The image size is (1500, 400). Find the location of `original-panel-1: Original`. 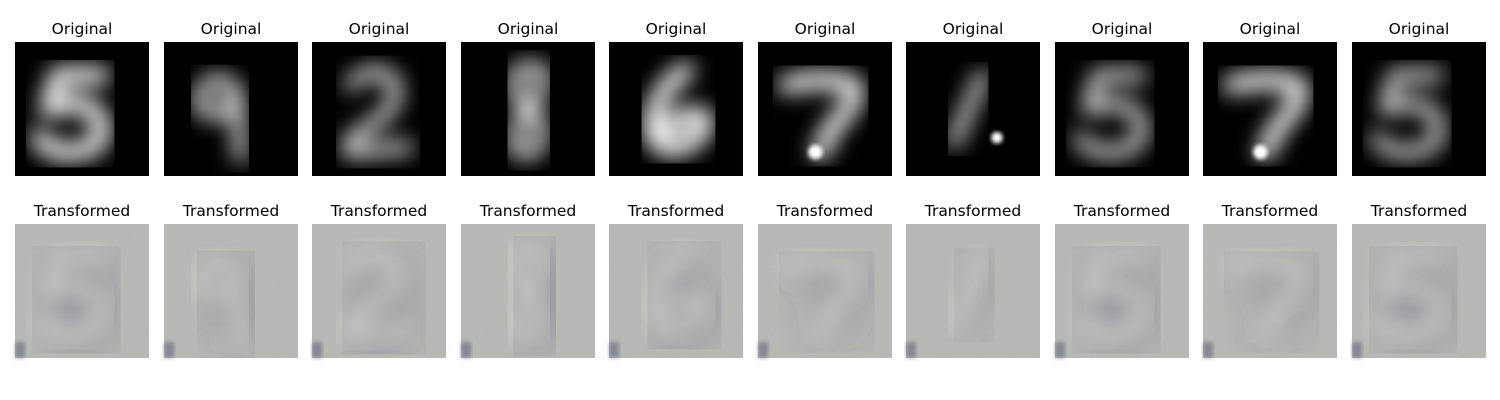

original-panel-1: Original is located at coordinates (82, 98).